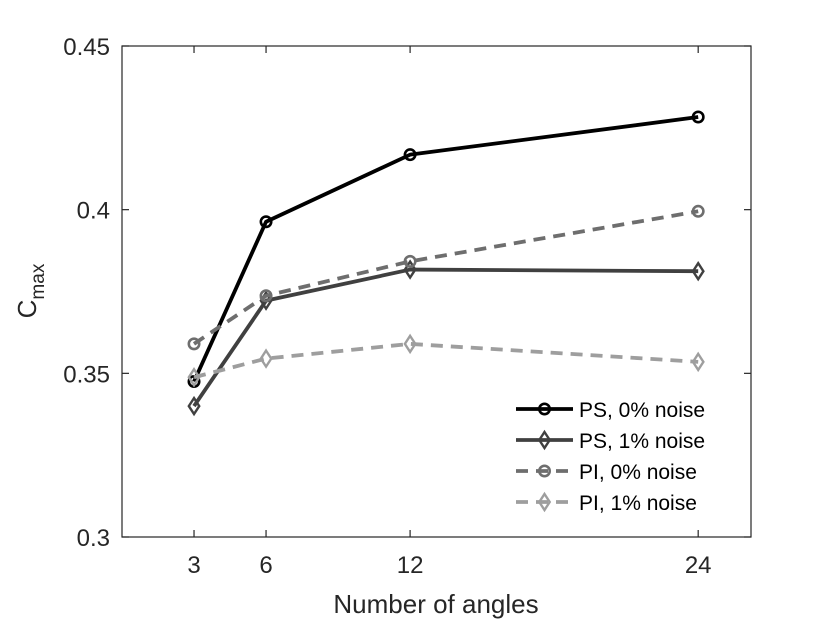 This screenshot has width=830, height=623. I want to click on y-axis-label: Cmax, so click(30, 290).